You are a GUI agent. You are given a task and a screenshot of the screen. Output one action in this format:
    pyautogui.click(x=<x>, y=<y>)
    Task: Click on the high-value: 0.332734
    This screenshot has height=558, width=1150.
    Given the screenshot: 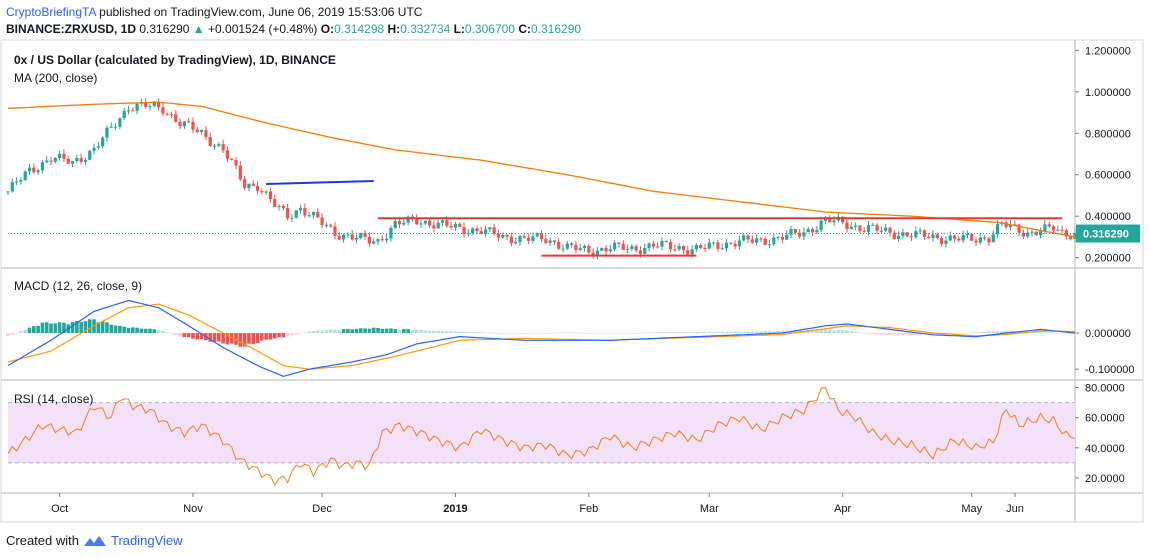 What is the action you would take?
    pyautogui.click(x=425, y=29)
    